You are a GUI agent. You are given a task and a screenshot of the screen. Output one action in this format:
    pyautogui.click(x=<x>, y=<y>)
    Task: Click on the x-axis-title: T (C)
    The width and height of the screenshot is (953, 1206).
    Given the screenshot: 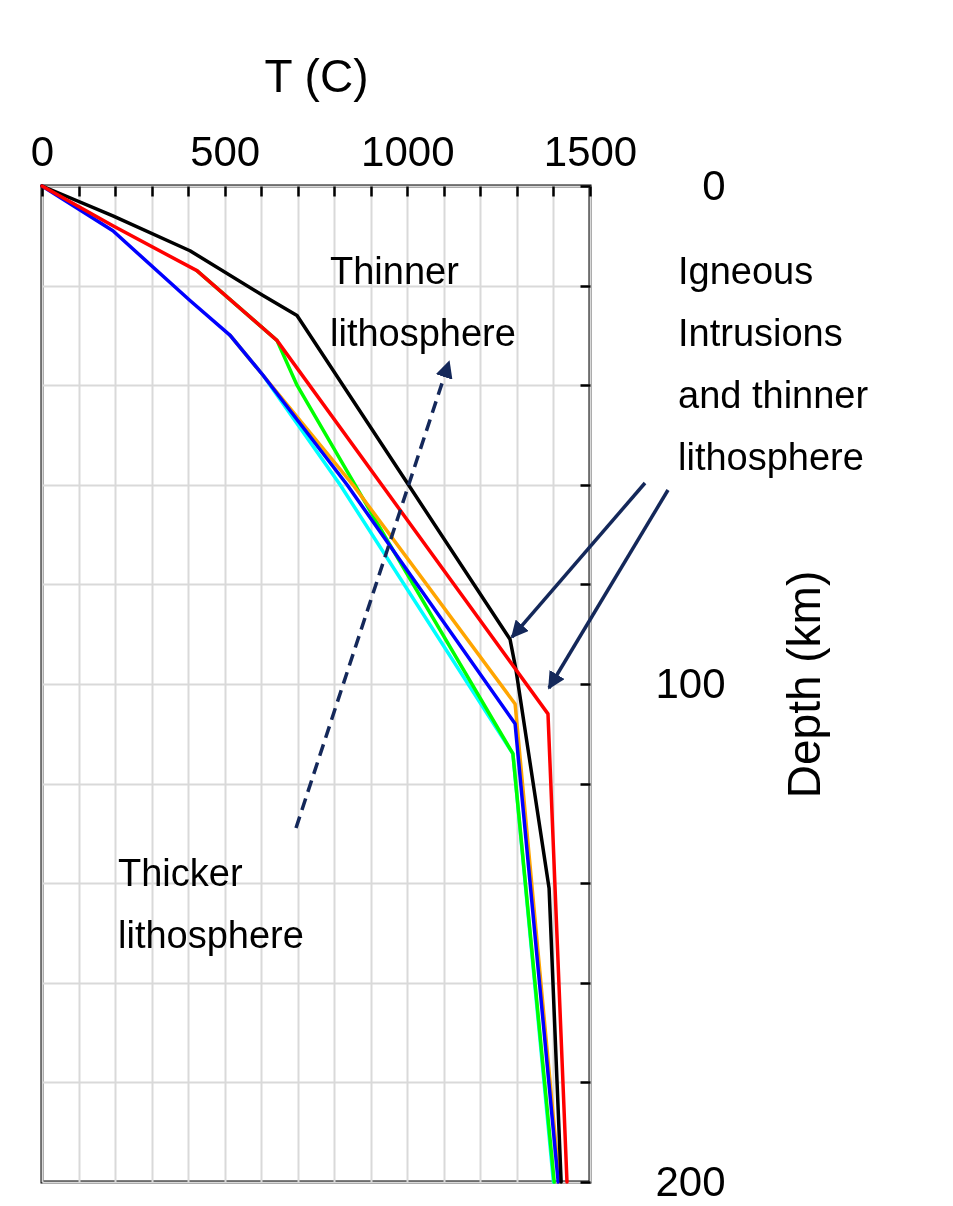 What is the action you would take?
    pyautogui.click(x=316, y=75)
    